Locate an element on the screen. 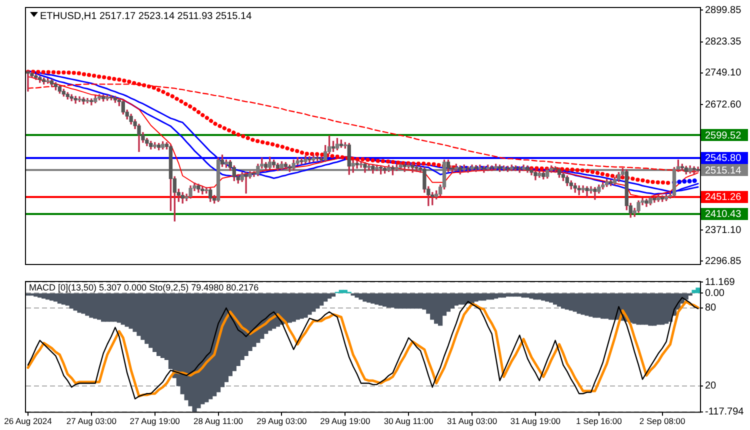 The height and width of the screenshot is (430, 750). x-tick-label: 30 Aug 11:00 is located at coordinates (409, 421).